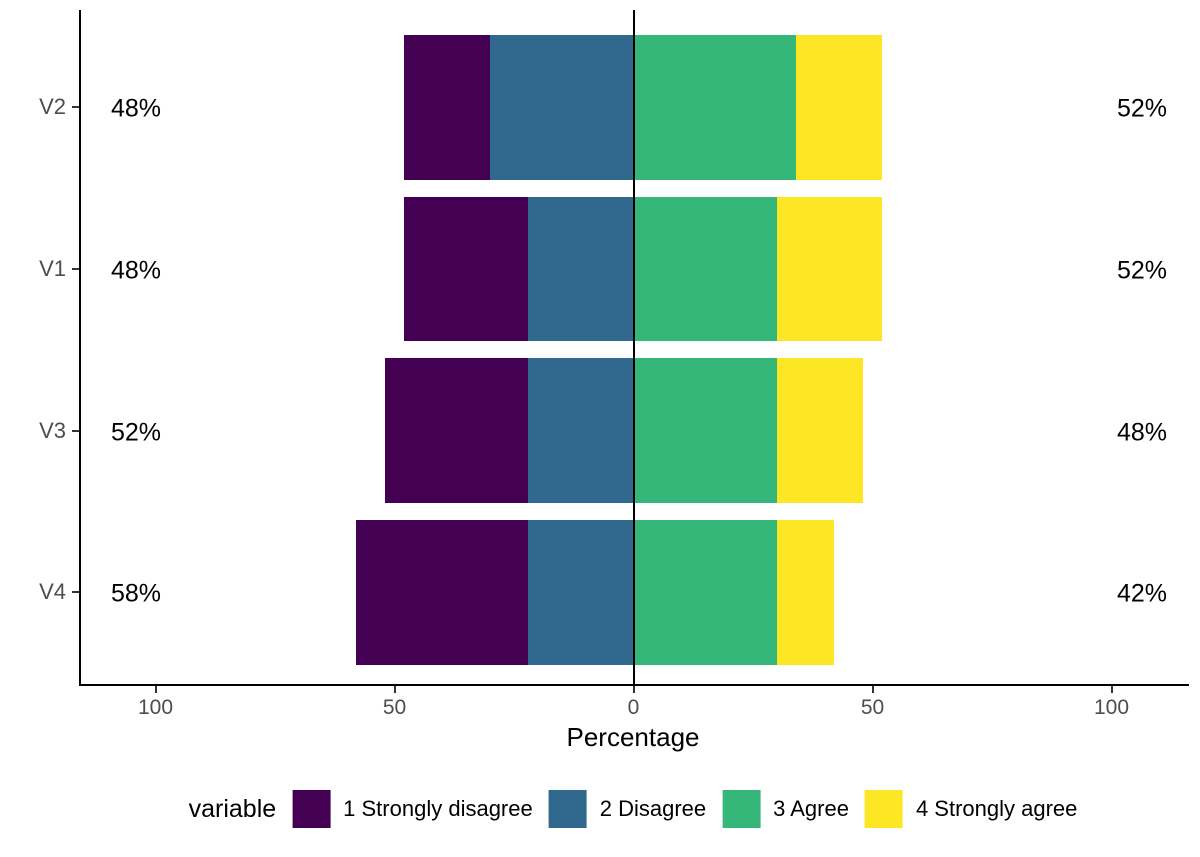 This screenshot has height=857, width=1200. Describe the element at coordinates (581, 430) in the screenshot. I see `bar-segment-v3-2-disagree` at that location.